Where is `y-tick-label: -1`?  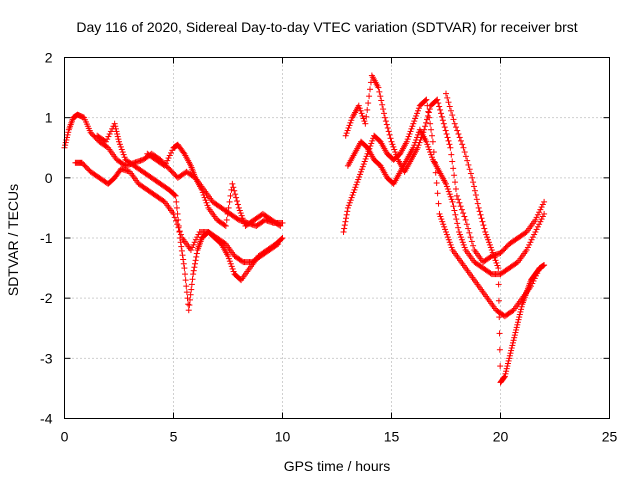
y-tick-label: -1 is located at coordinates (46, 238).